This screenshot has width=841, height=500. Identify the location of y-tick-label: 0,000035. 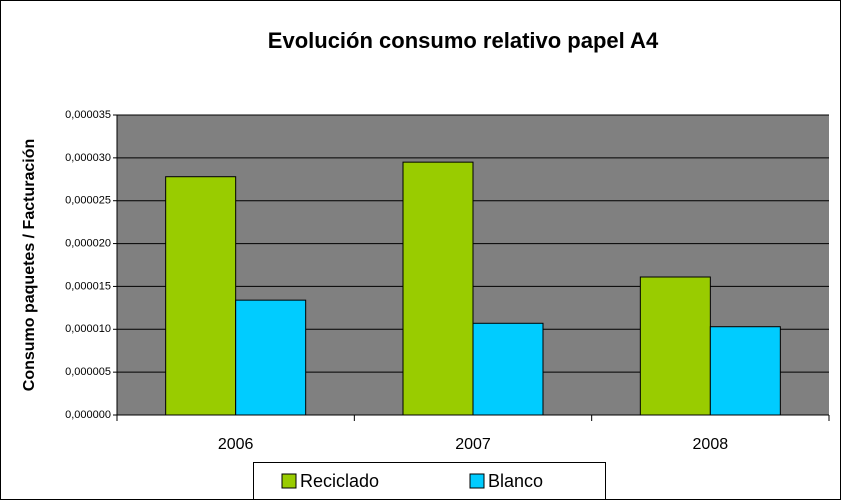
(88, 115).